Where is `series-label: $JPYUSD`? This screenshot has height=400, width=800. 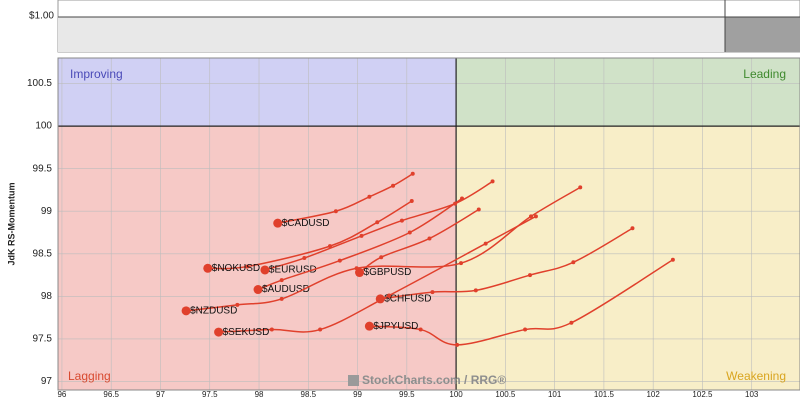 series-label: $JPYUSD is located at coordinates (395, 326).